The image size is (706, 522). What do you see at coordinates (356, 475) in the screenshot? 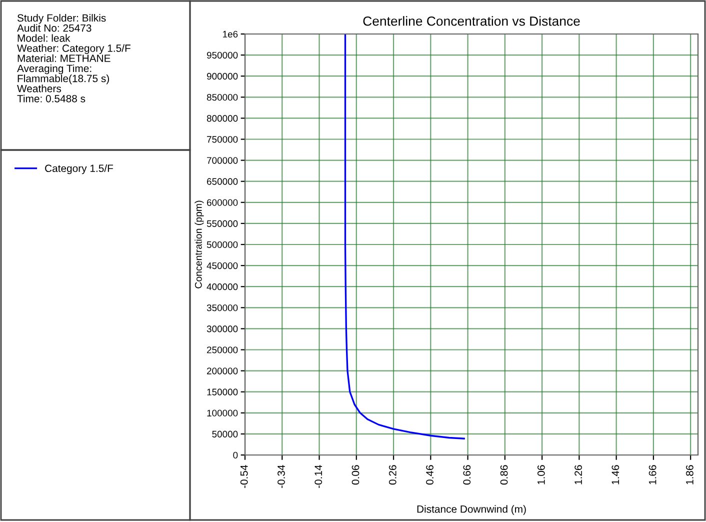
I see `x-tick-label: 0.06` at bounding box center [356, 475].